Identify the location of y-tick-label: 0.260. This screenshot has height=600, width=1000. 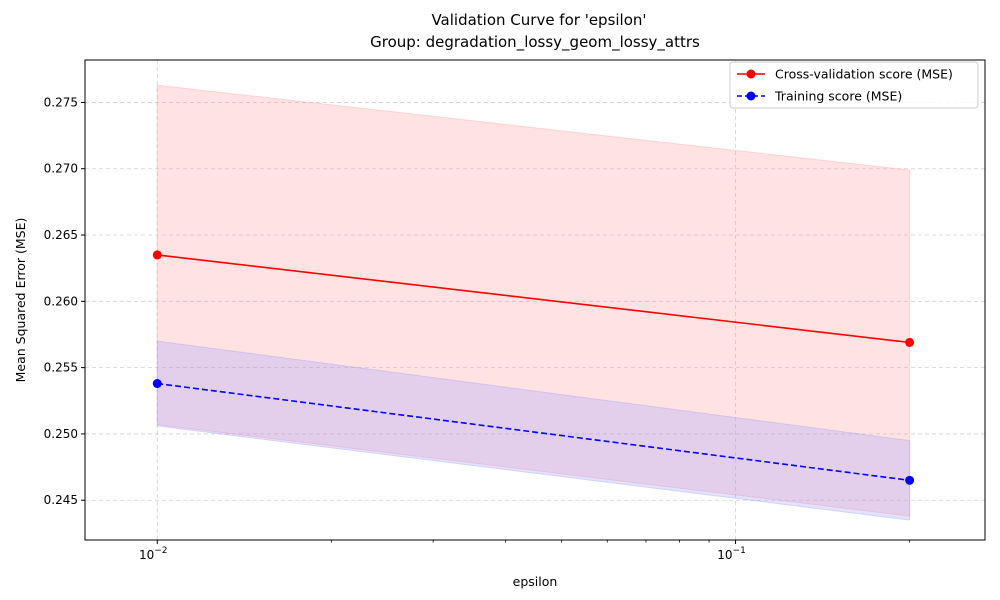
(61, 301).